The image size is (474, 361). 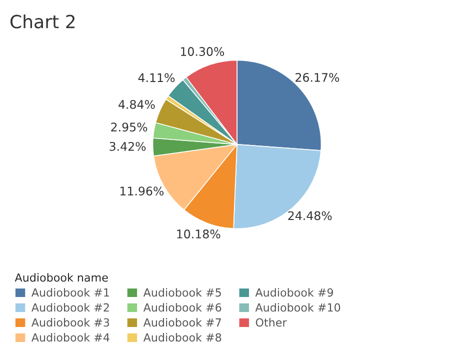 I want to click on data-label: 26.17%, so click(x=318, y=77).